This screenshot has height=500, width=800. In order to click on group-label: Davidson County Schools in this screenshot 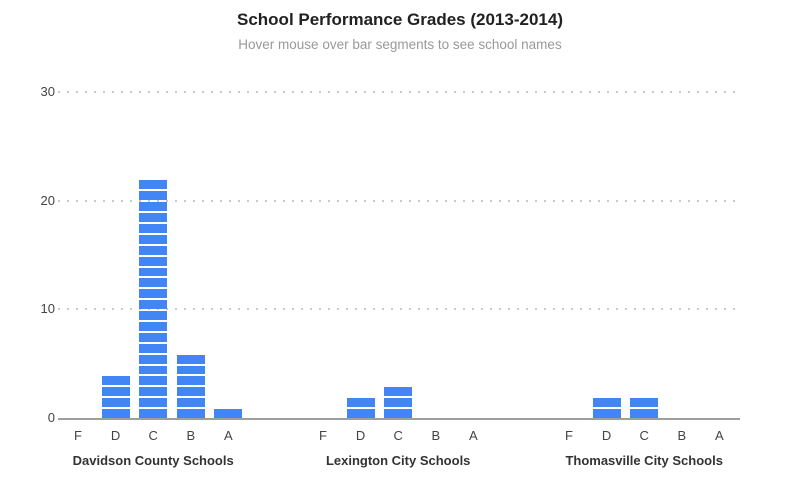, I will do `click(153, 460)`.